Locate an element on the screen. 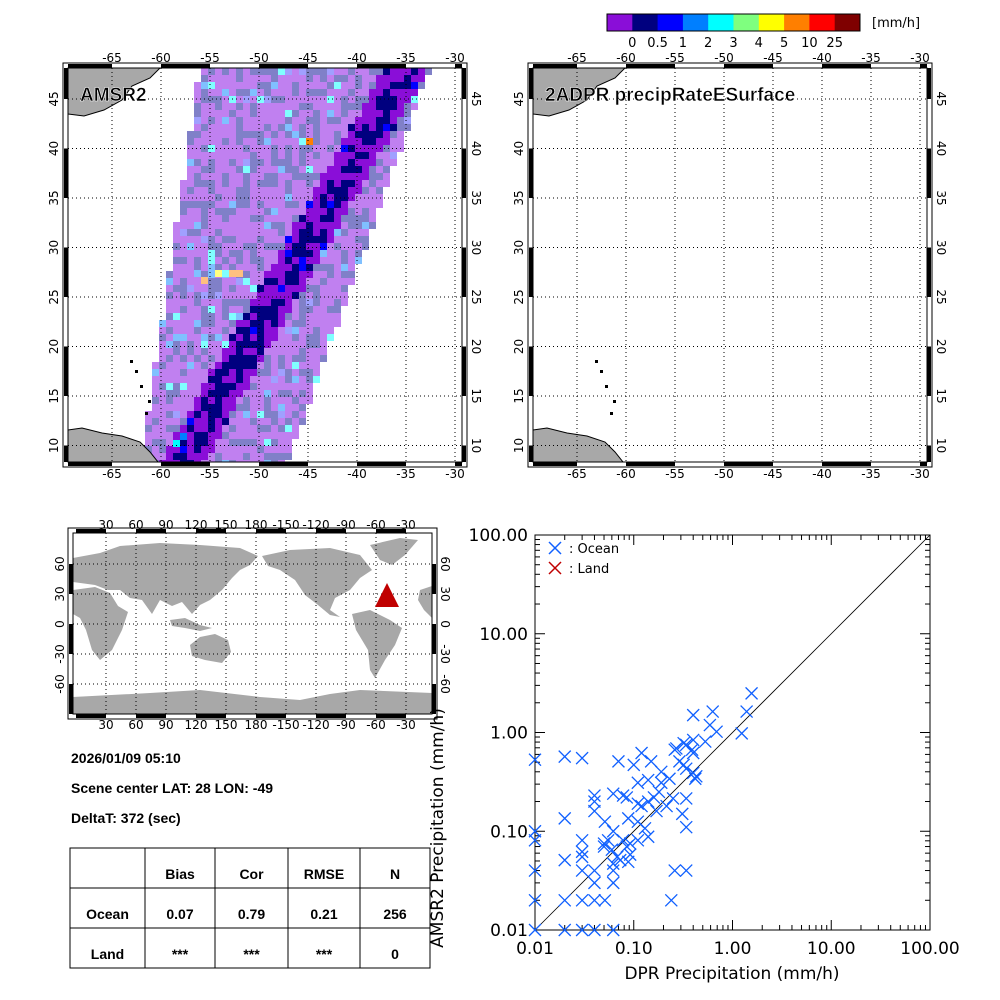  lon-tick-label: -60 is located at coordinates (161, 474).